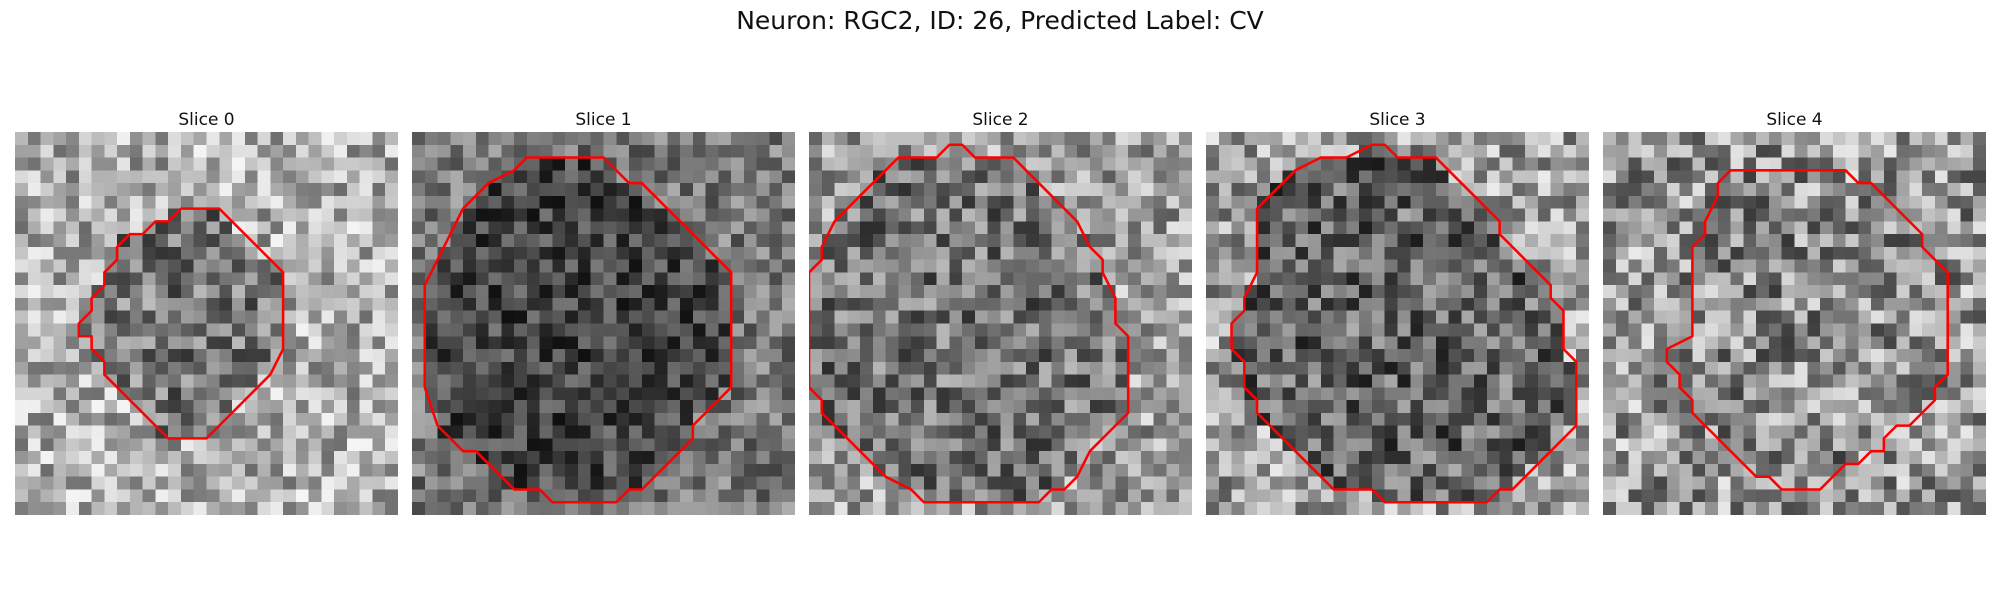 This screenshot has height=600, width=2000. Describe the element at coordinates (603, 120) in the screenshot. I see `slice-title-1: Slice 1` at that location.